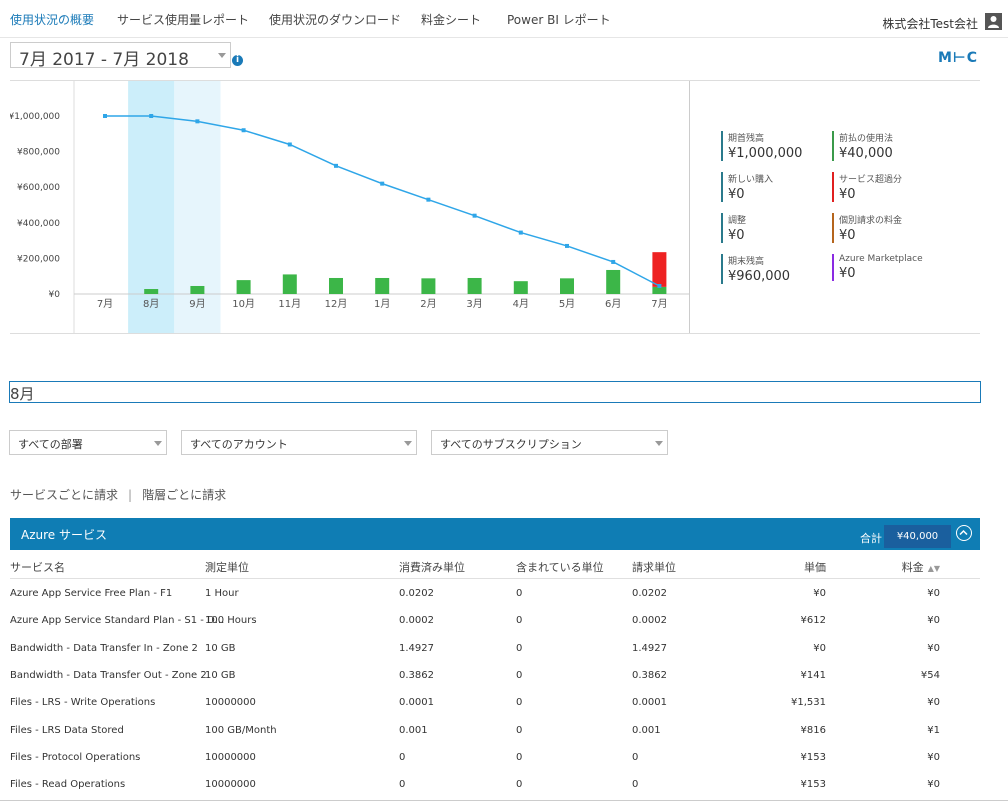  I want to click on selected-month: 8月, so click(22, 394).